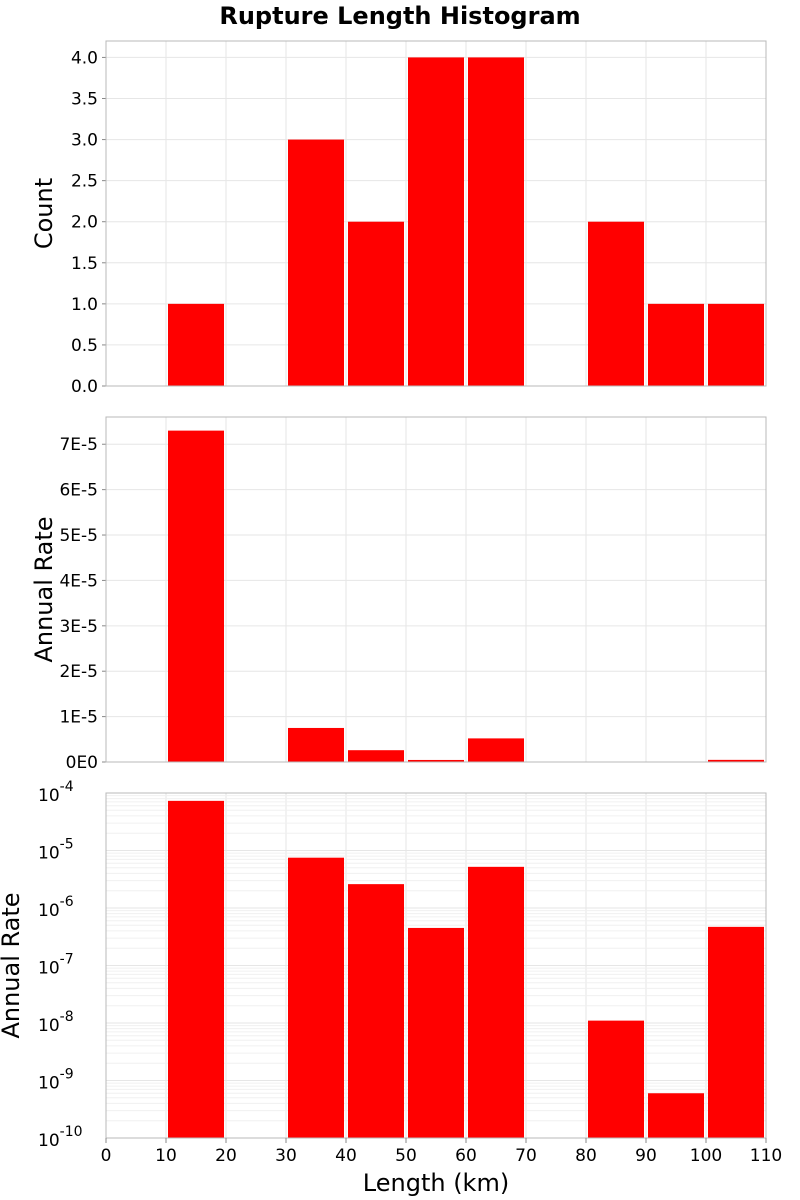 The height and width of the screenshot is (1200, 800). What do you see at coordinates (399, 16) in the screenshot?
I see `chart-title: Rupture Length Histogram` at bounding box center [399, 16].